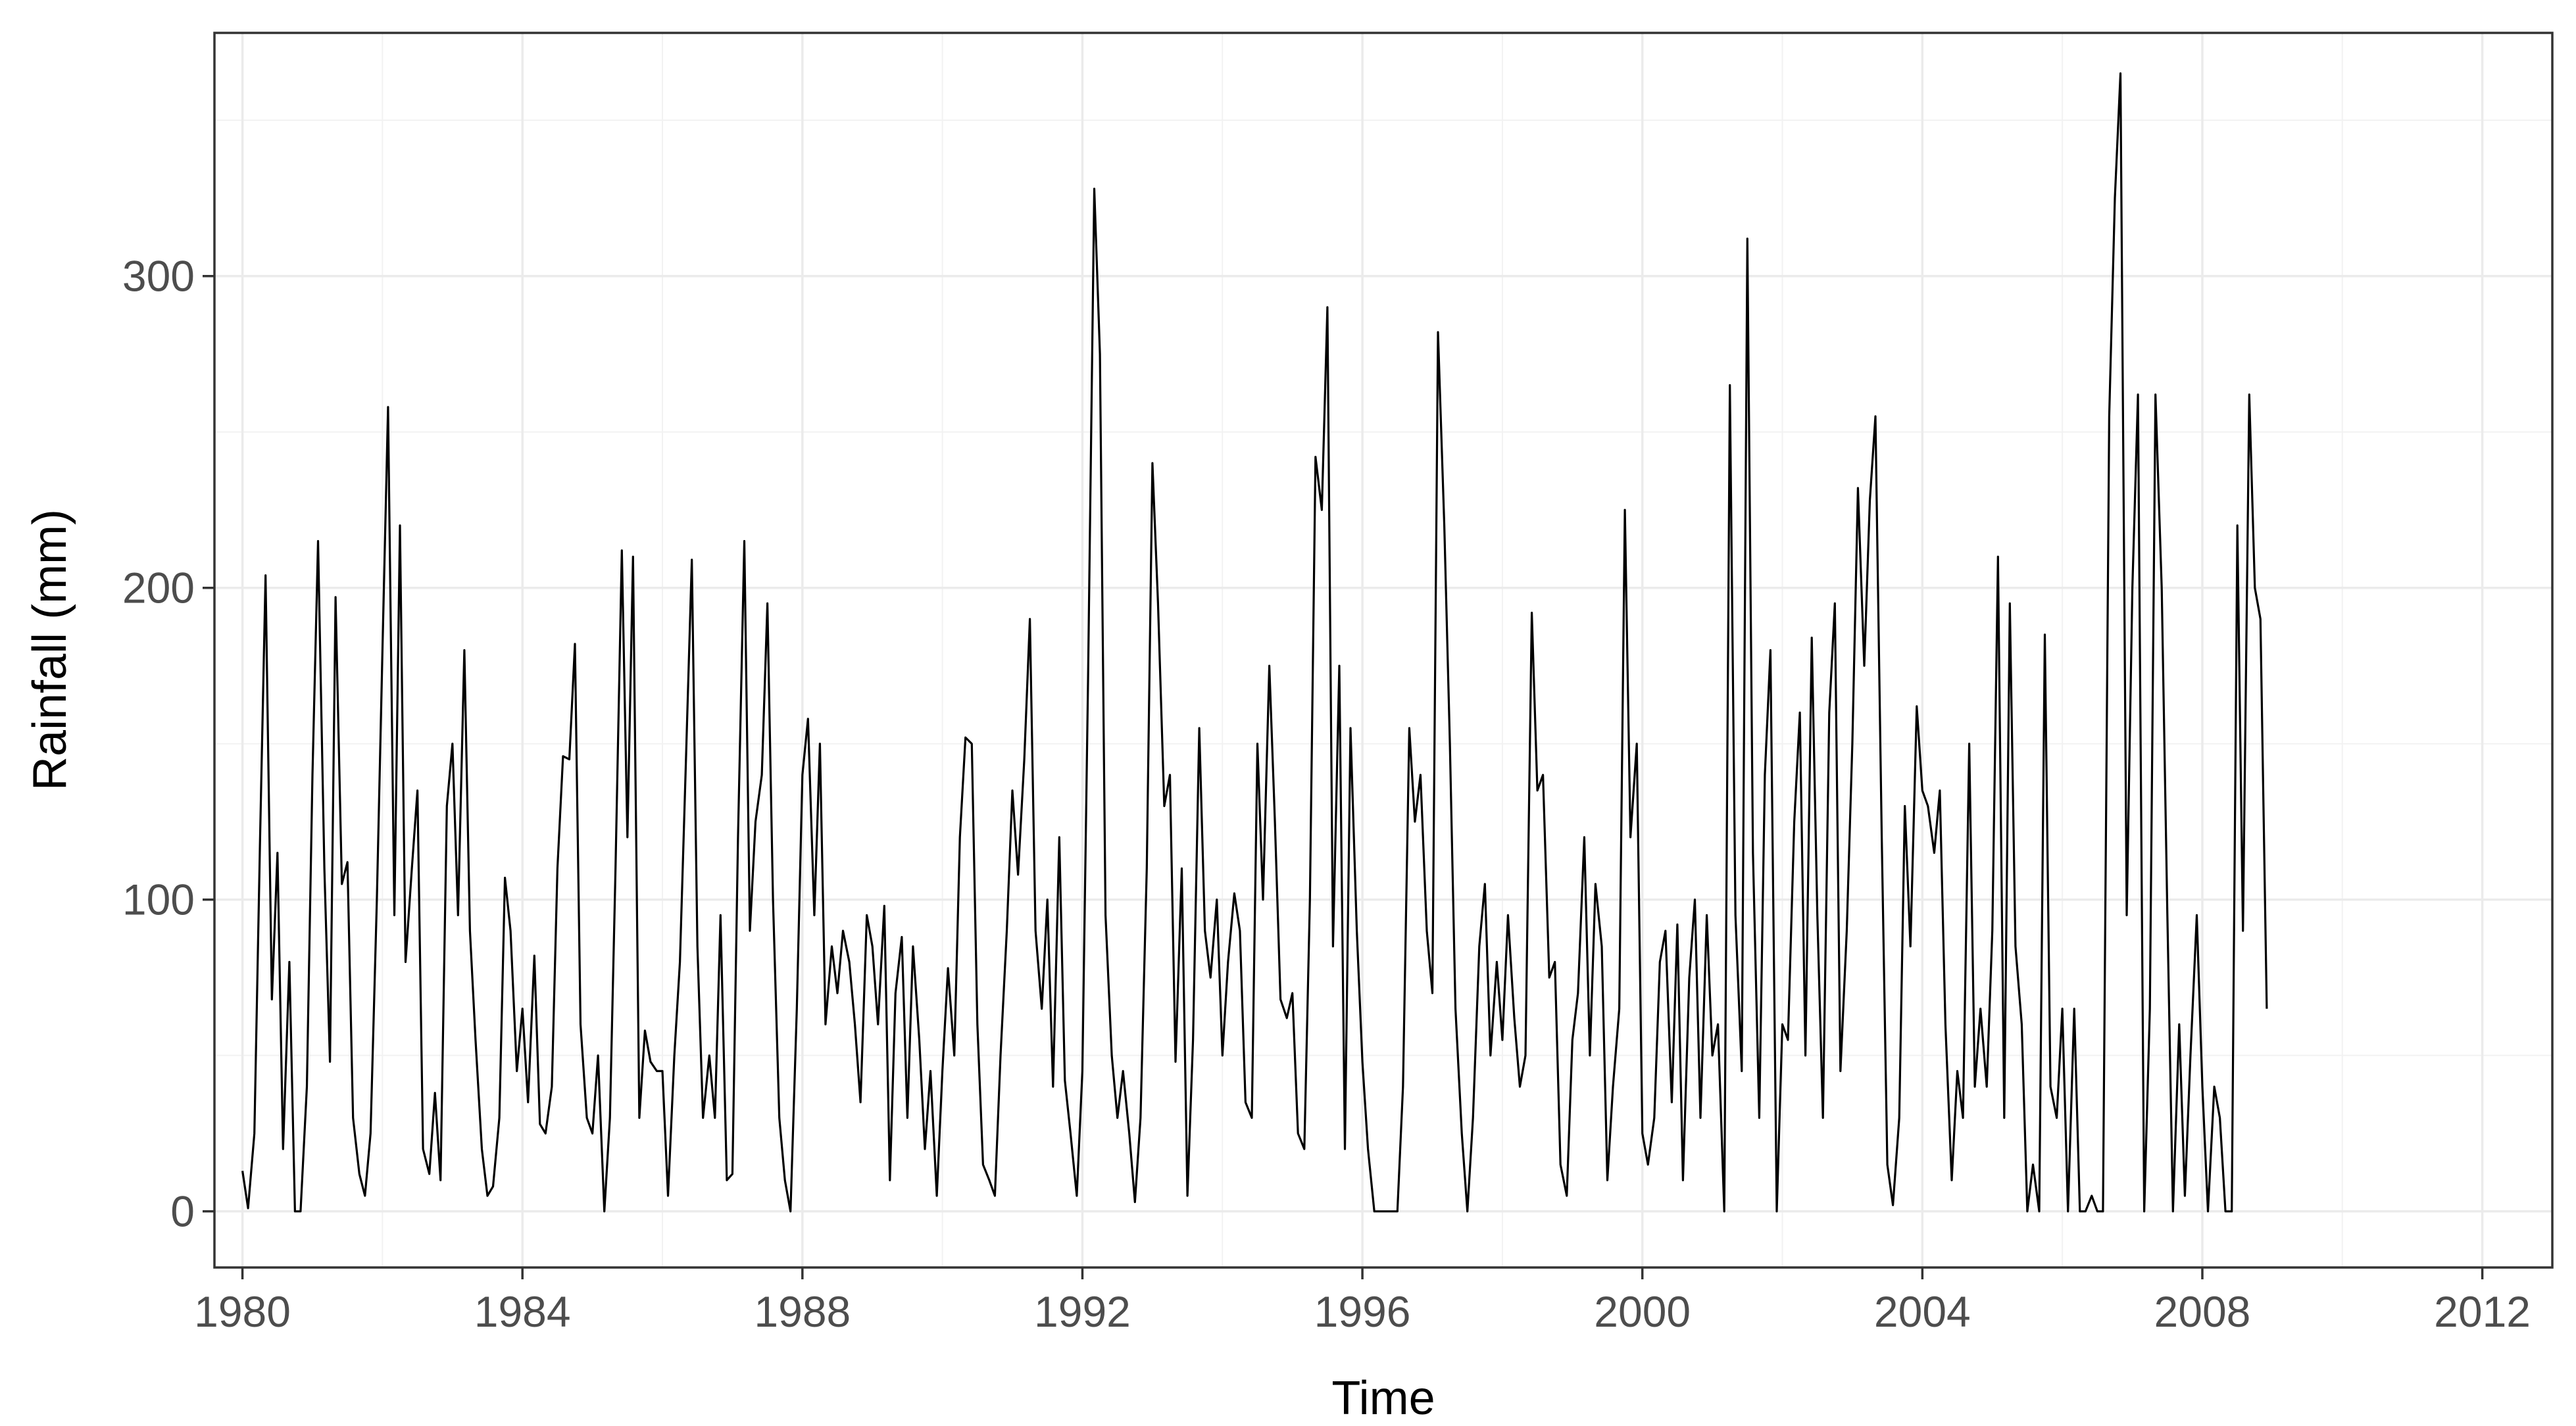 The height and width of the screenshot is (1426, 2576). What do you see at coordinates (1383, 1398) in the screenshot?
I see `x-axis-title: Time` at bounding box center [1383, 1398].